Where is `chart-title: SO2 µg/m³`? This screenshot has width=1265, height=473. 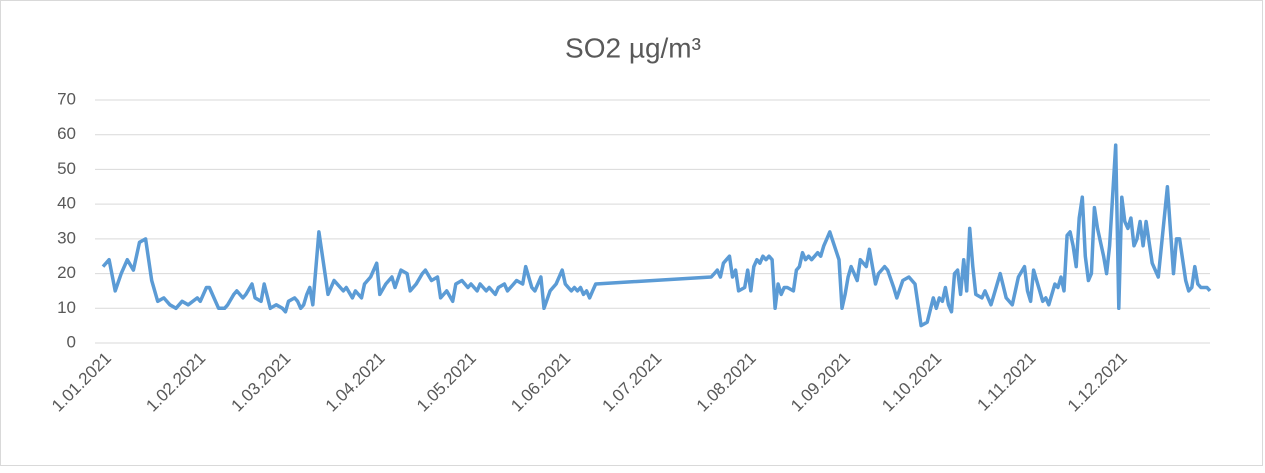
chart-title: SO2 µg/m³ is located at coordinates (633, 47).